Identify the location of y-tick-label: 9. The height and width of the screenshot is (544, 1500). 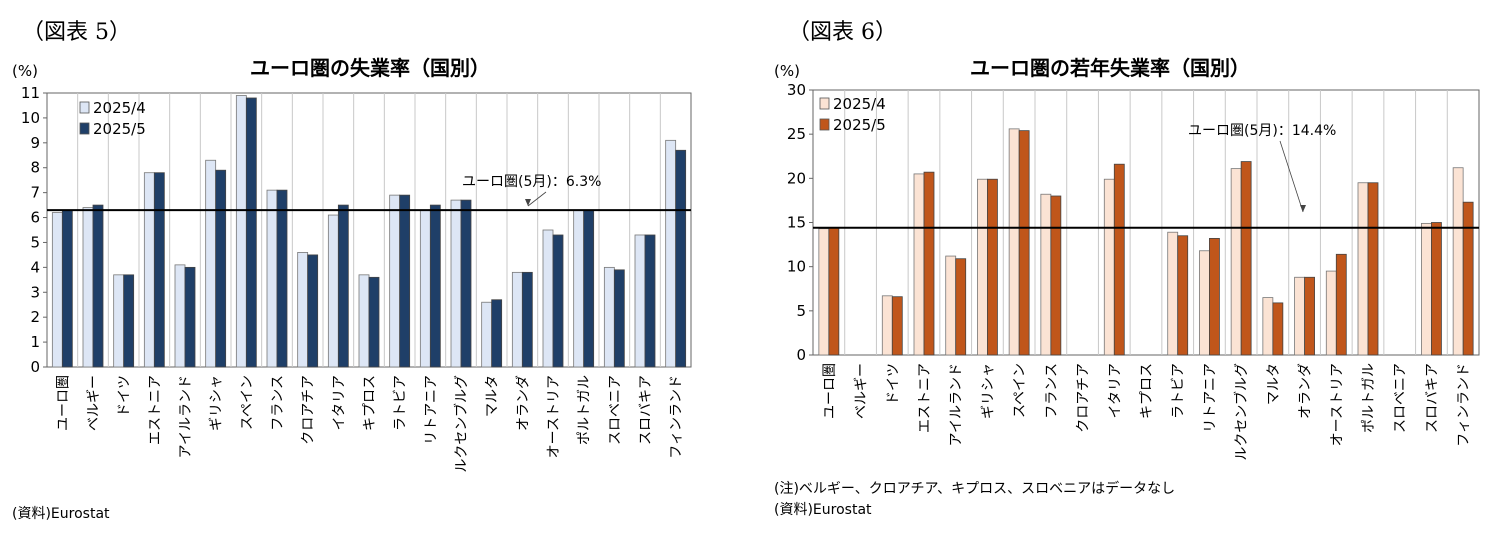
(35, 143).